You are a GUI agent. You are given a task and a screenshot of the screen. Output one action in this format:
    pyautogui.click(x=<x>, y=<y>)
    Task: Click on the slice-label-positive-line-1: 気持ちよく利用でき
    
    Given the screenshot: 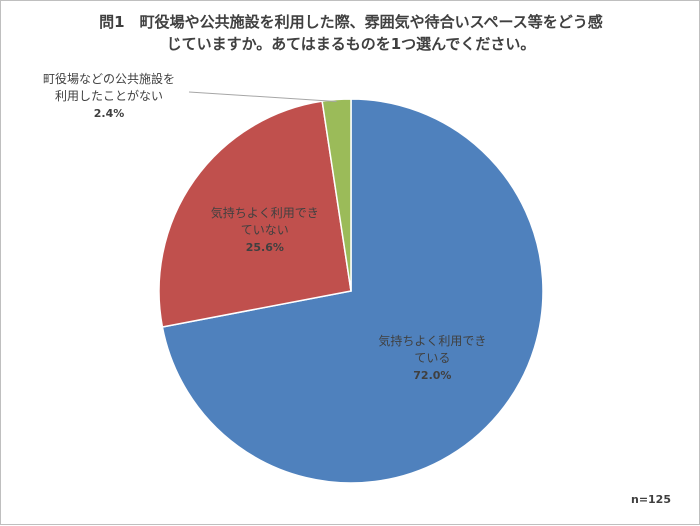 What is the action you would take?
    pyautogui.click(x=432, y=340)
    